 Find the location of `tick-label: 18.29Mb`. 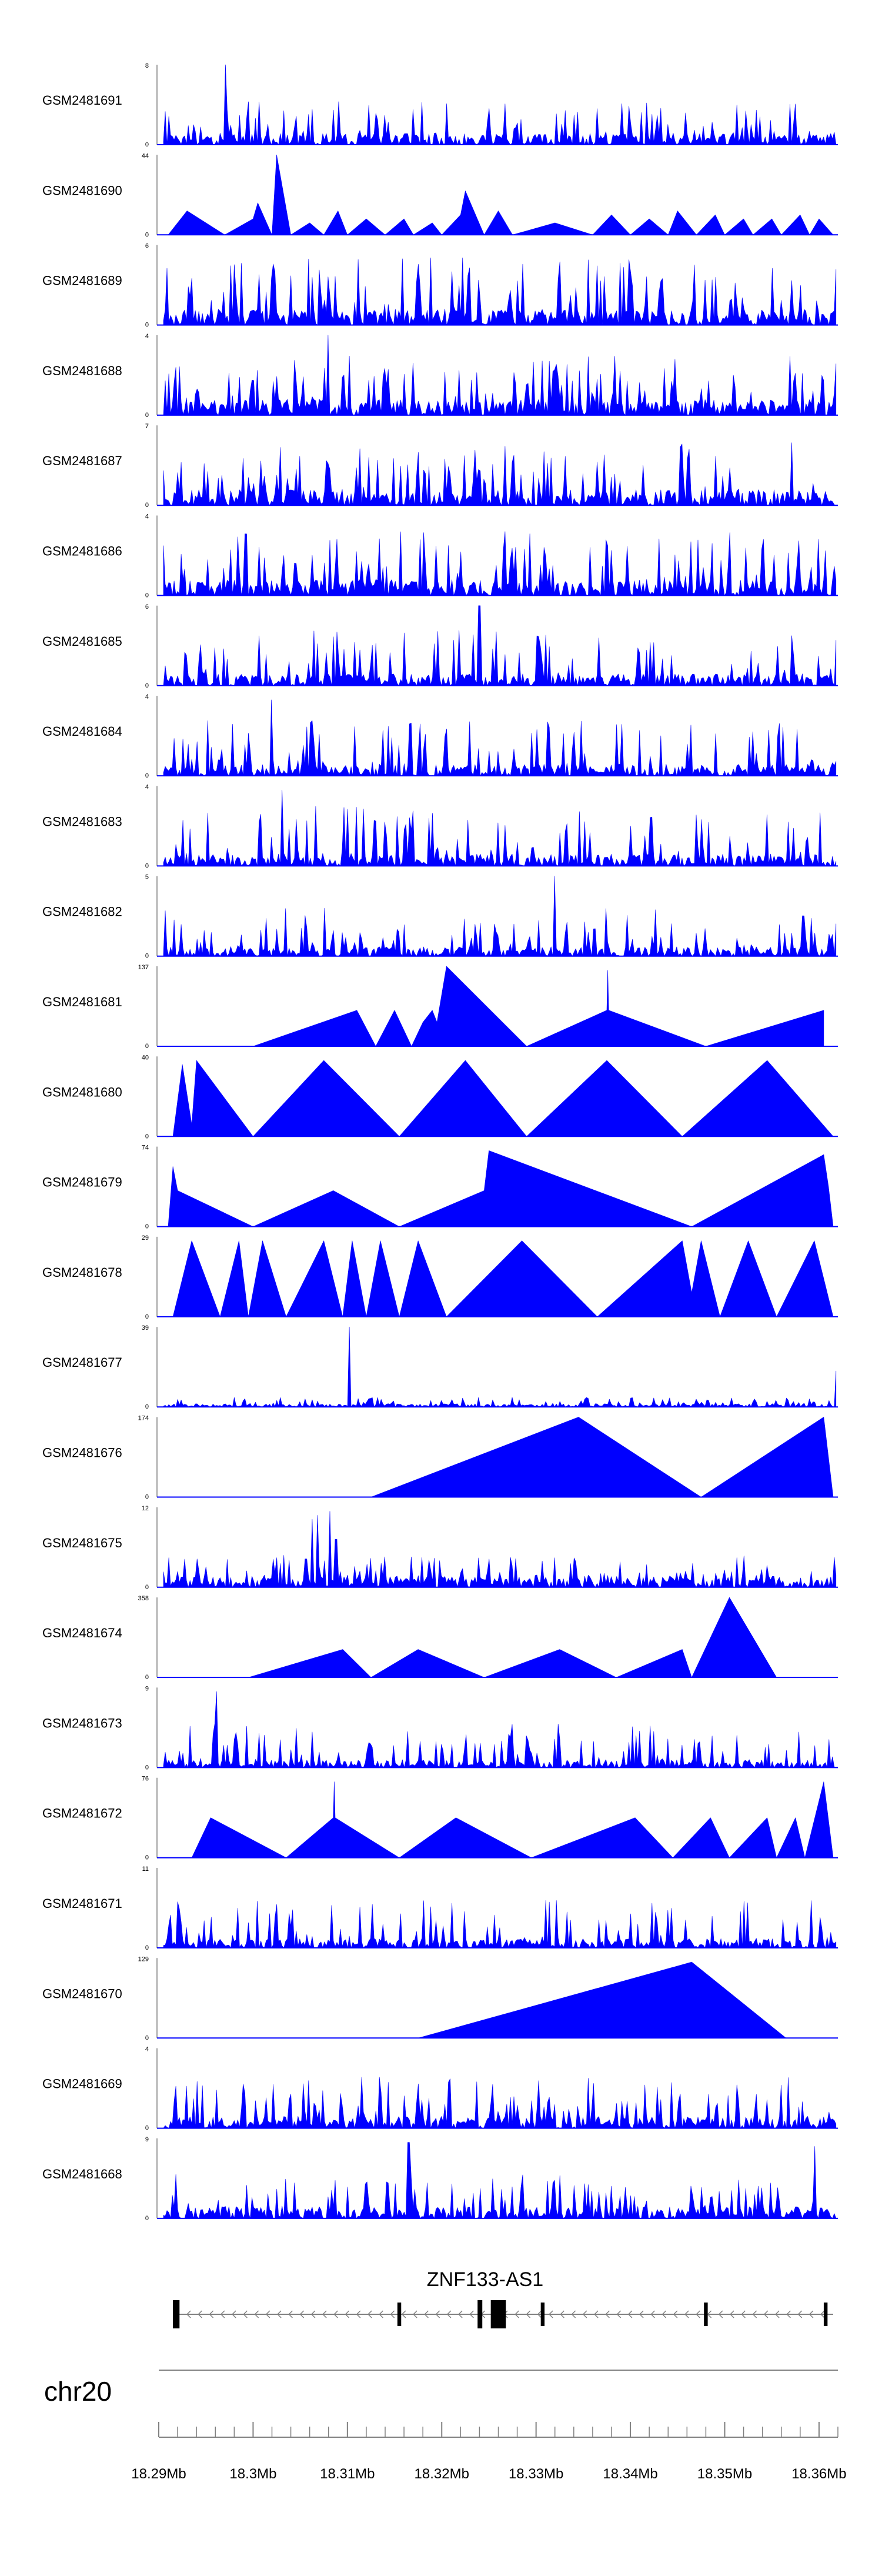

tick-label: 18.29Mb is located at coordinates (158, 2474).